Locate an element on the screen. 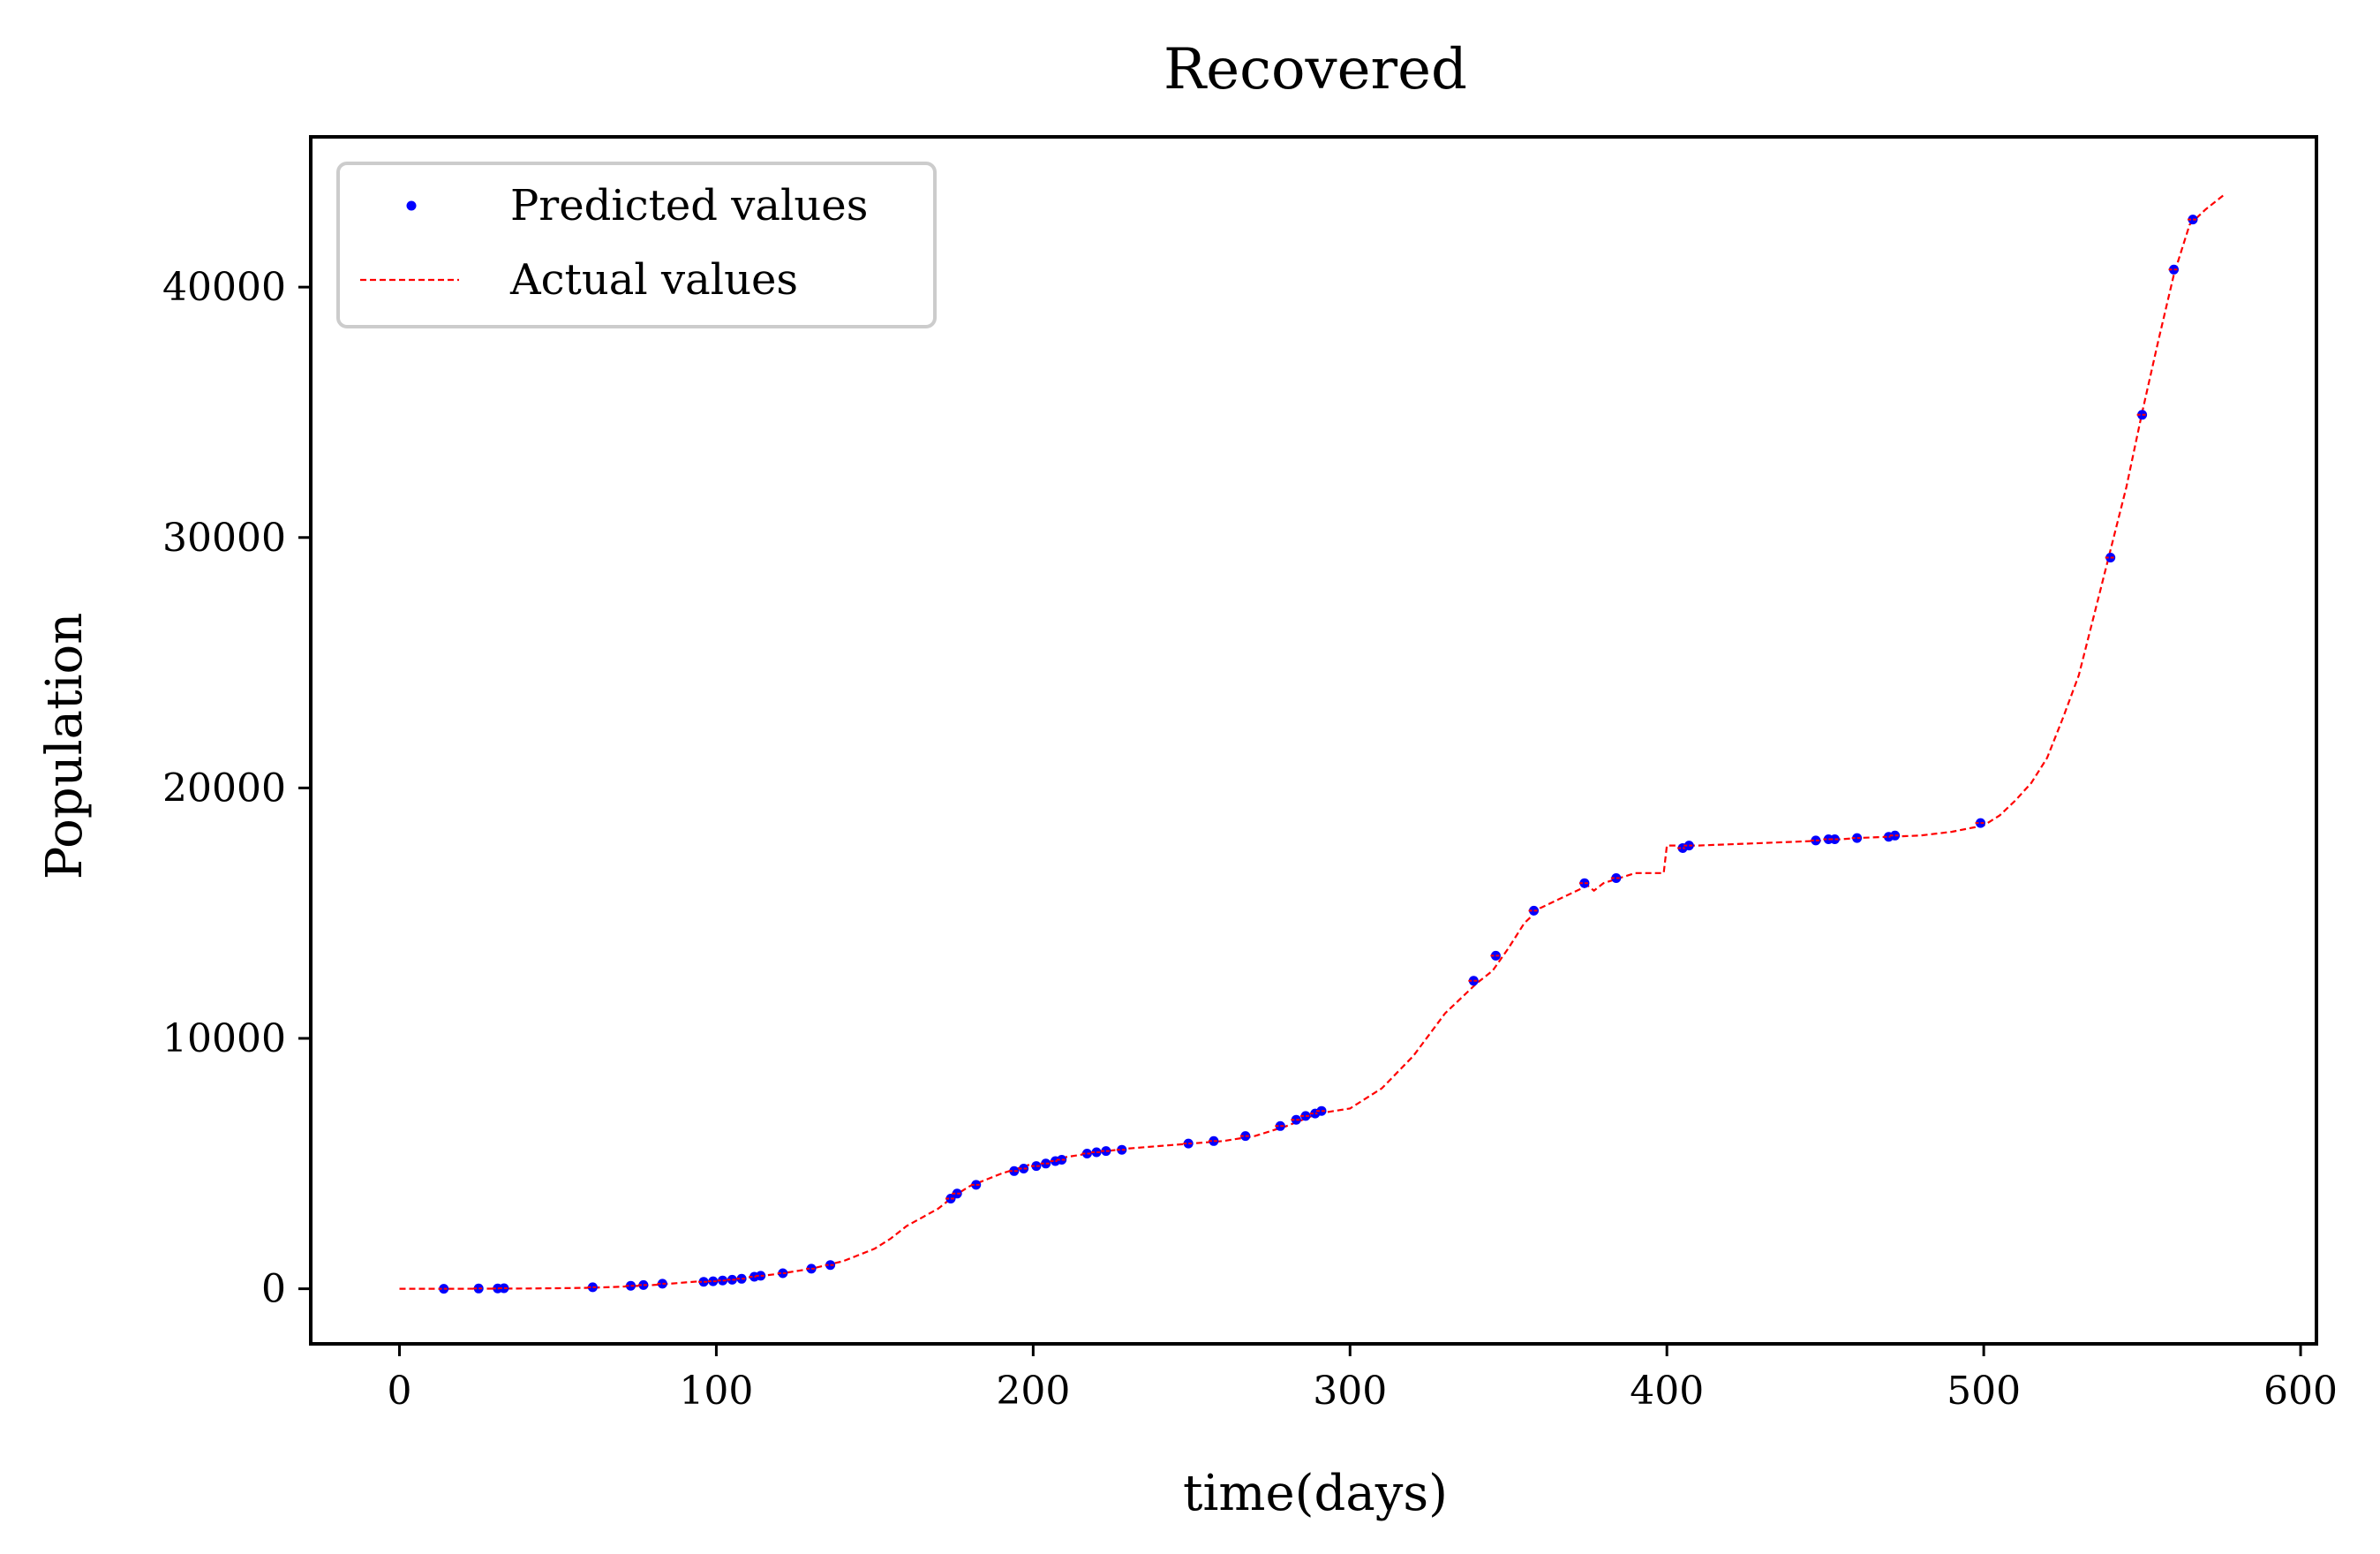 The height and width of the screenshot is (1554, 2380). y-axis: 0 10000 20000 30000 40000 is located at coordinates (236, 789).